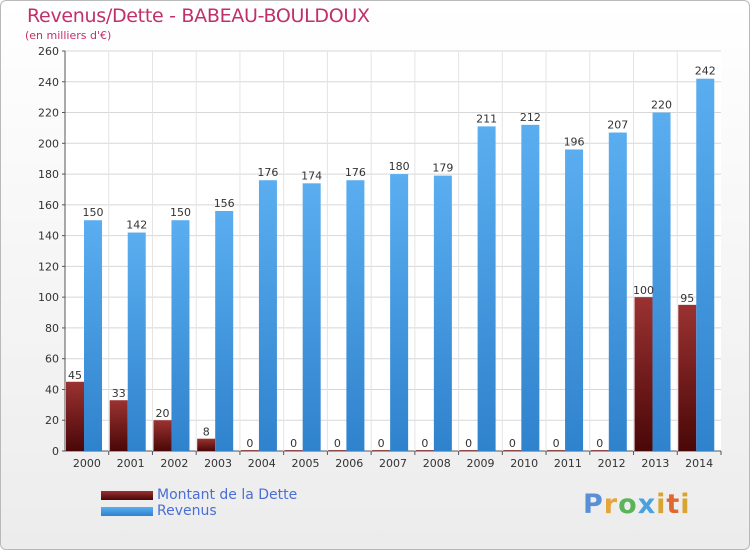  What do you see at coordinates (643, 290) in the screenshot?
I see `data-label-debt: 100` at bounding box center [643, 290].